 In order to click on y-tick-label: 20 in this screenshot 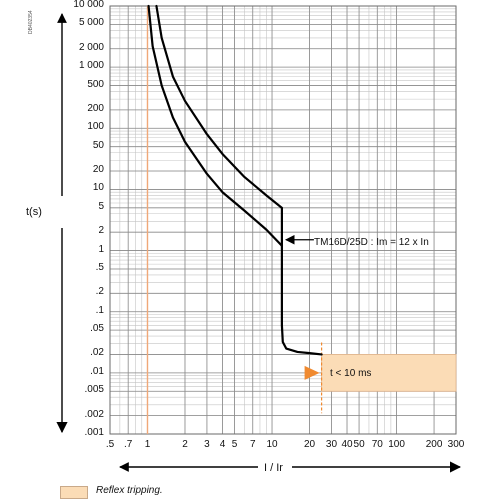, I will do `click(98, 170)`.